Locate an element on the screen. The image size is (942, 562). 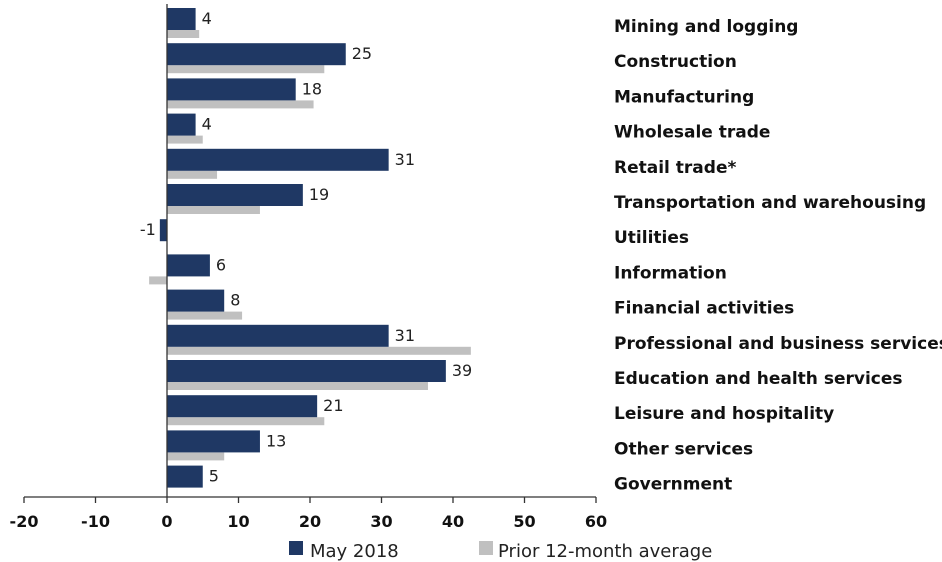
bar-may-2018-retail-trade is located at coordinates (278, 159).